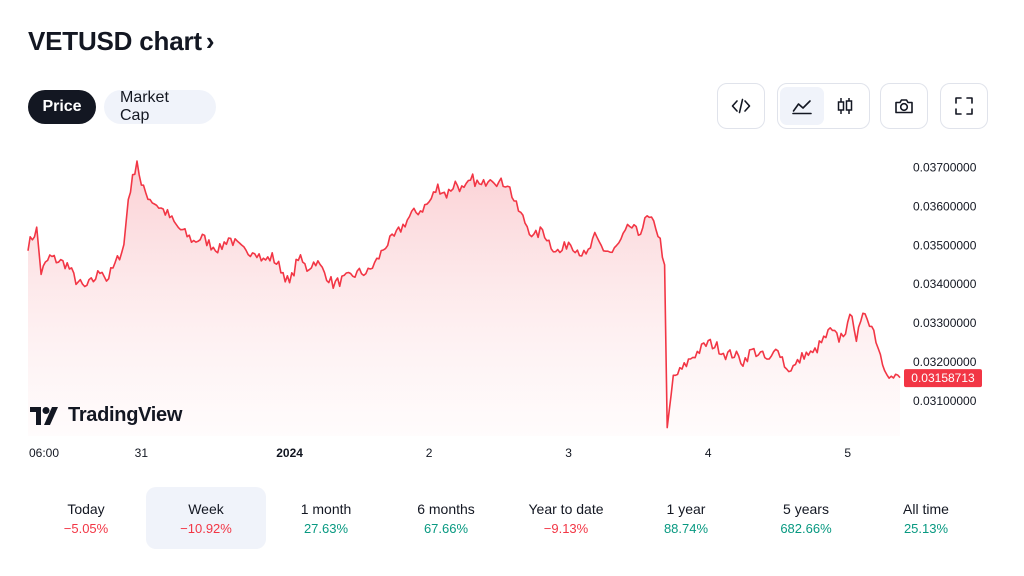 Image resolution: width=1024 pixels, height=576 pixels. I want to click on tradingview-logo-icon, so click(44, 415).